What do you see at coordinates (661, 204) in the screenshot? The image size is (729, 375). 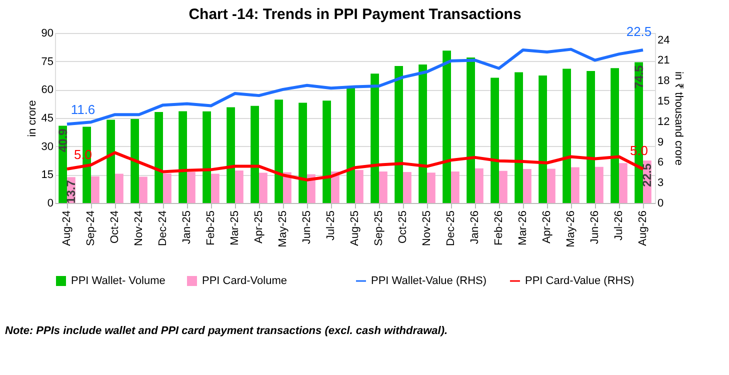 I see `y2-tick-label: 0` at bounding box center [661, 204].